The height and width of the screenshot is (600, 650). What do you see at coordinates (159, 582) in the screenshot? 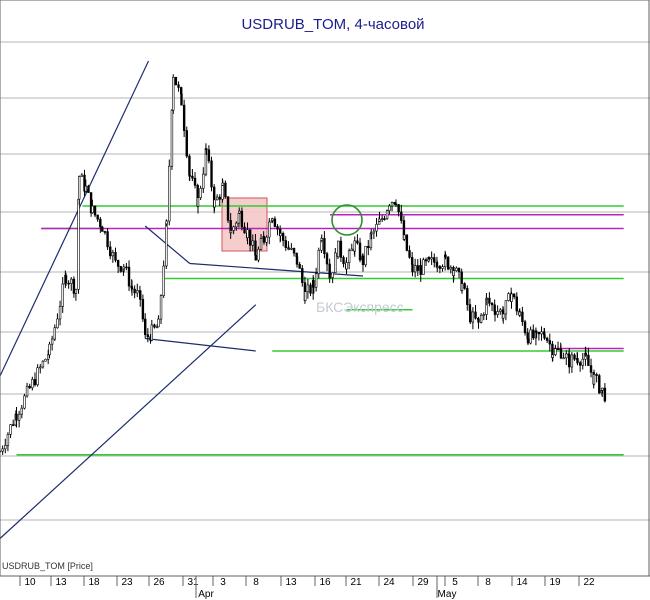
I see `x-tick-label: 26` at bounding box center [159, 582].